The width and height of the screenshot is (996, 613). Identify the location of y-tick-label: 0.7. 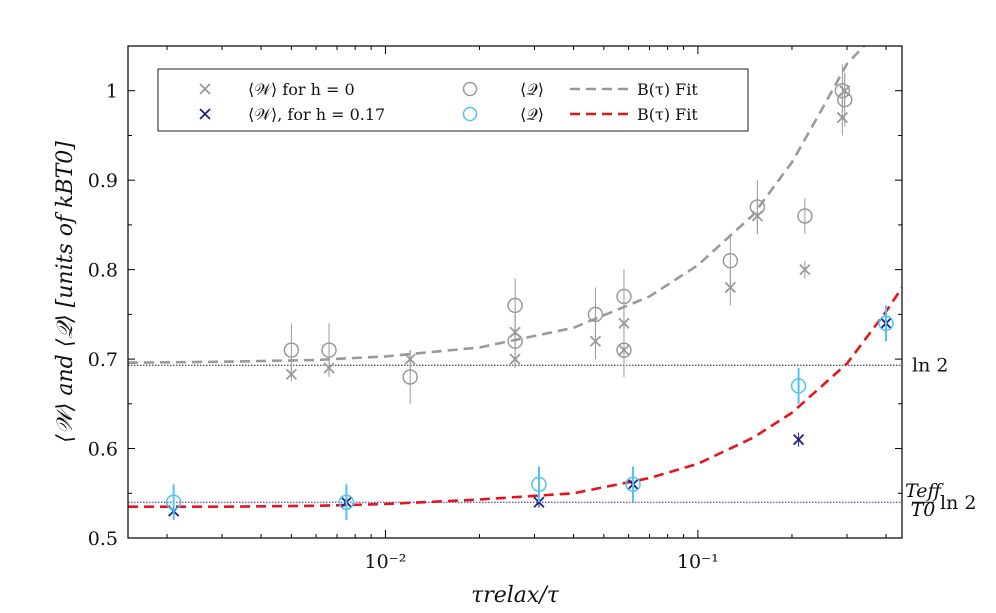
(103, 360).